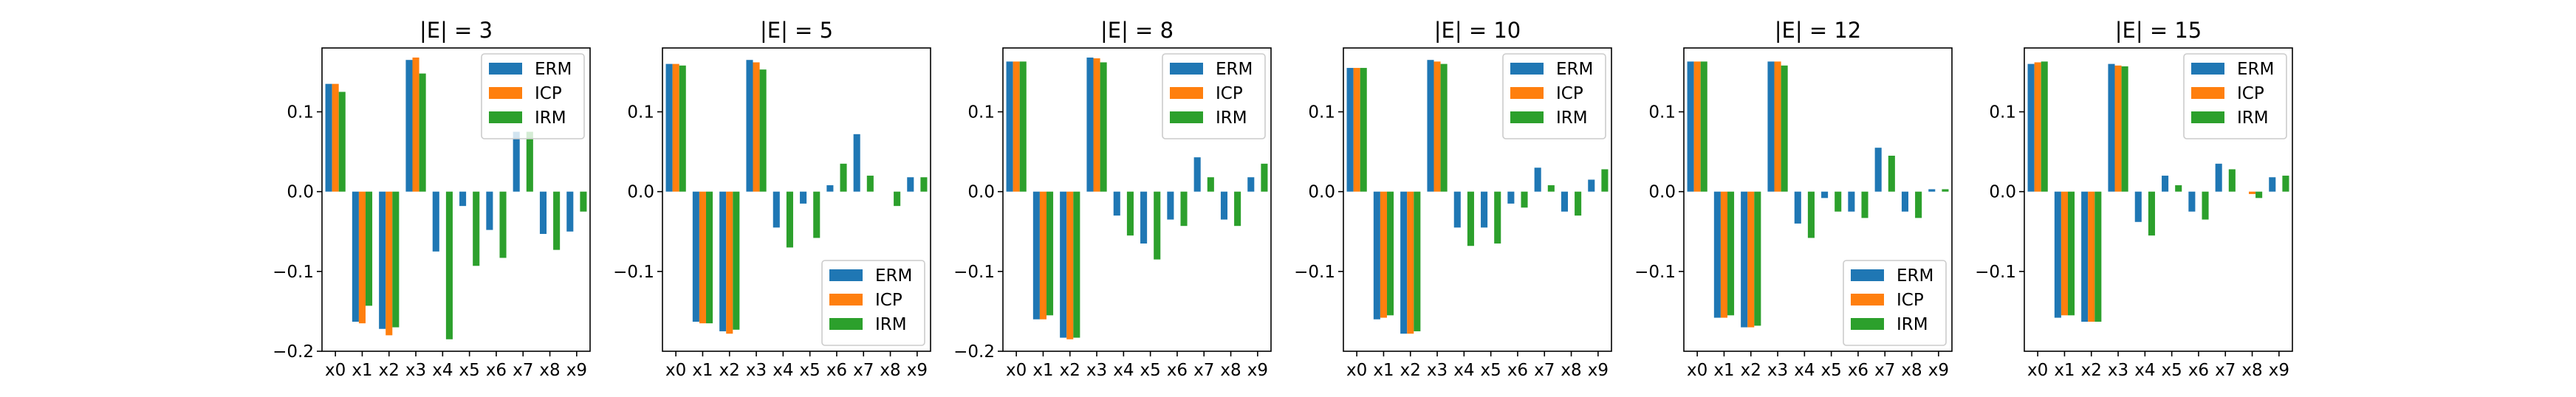 This screenshot has height=397, width=2576. Describe the element at coordinates (974, 272) in the screenshot. I see `y-tick-label: −0.1` at that location.